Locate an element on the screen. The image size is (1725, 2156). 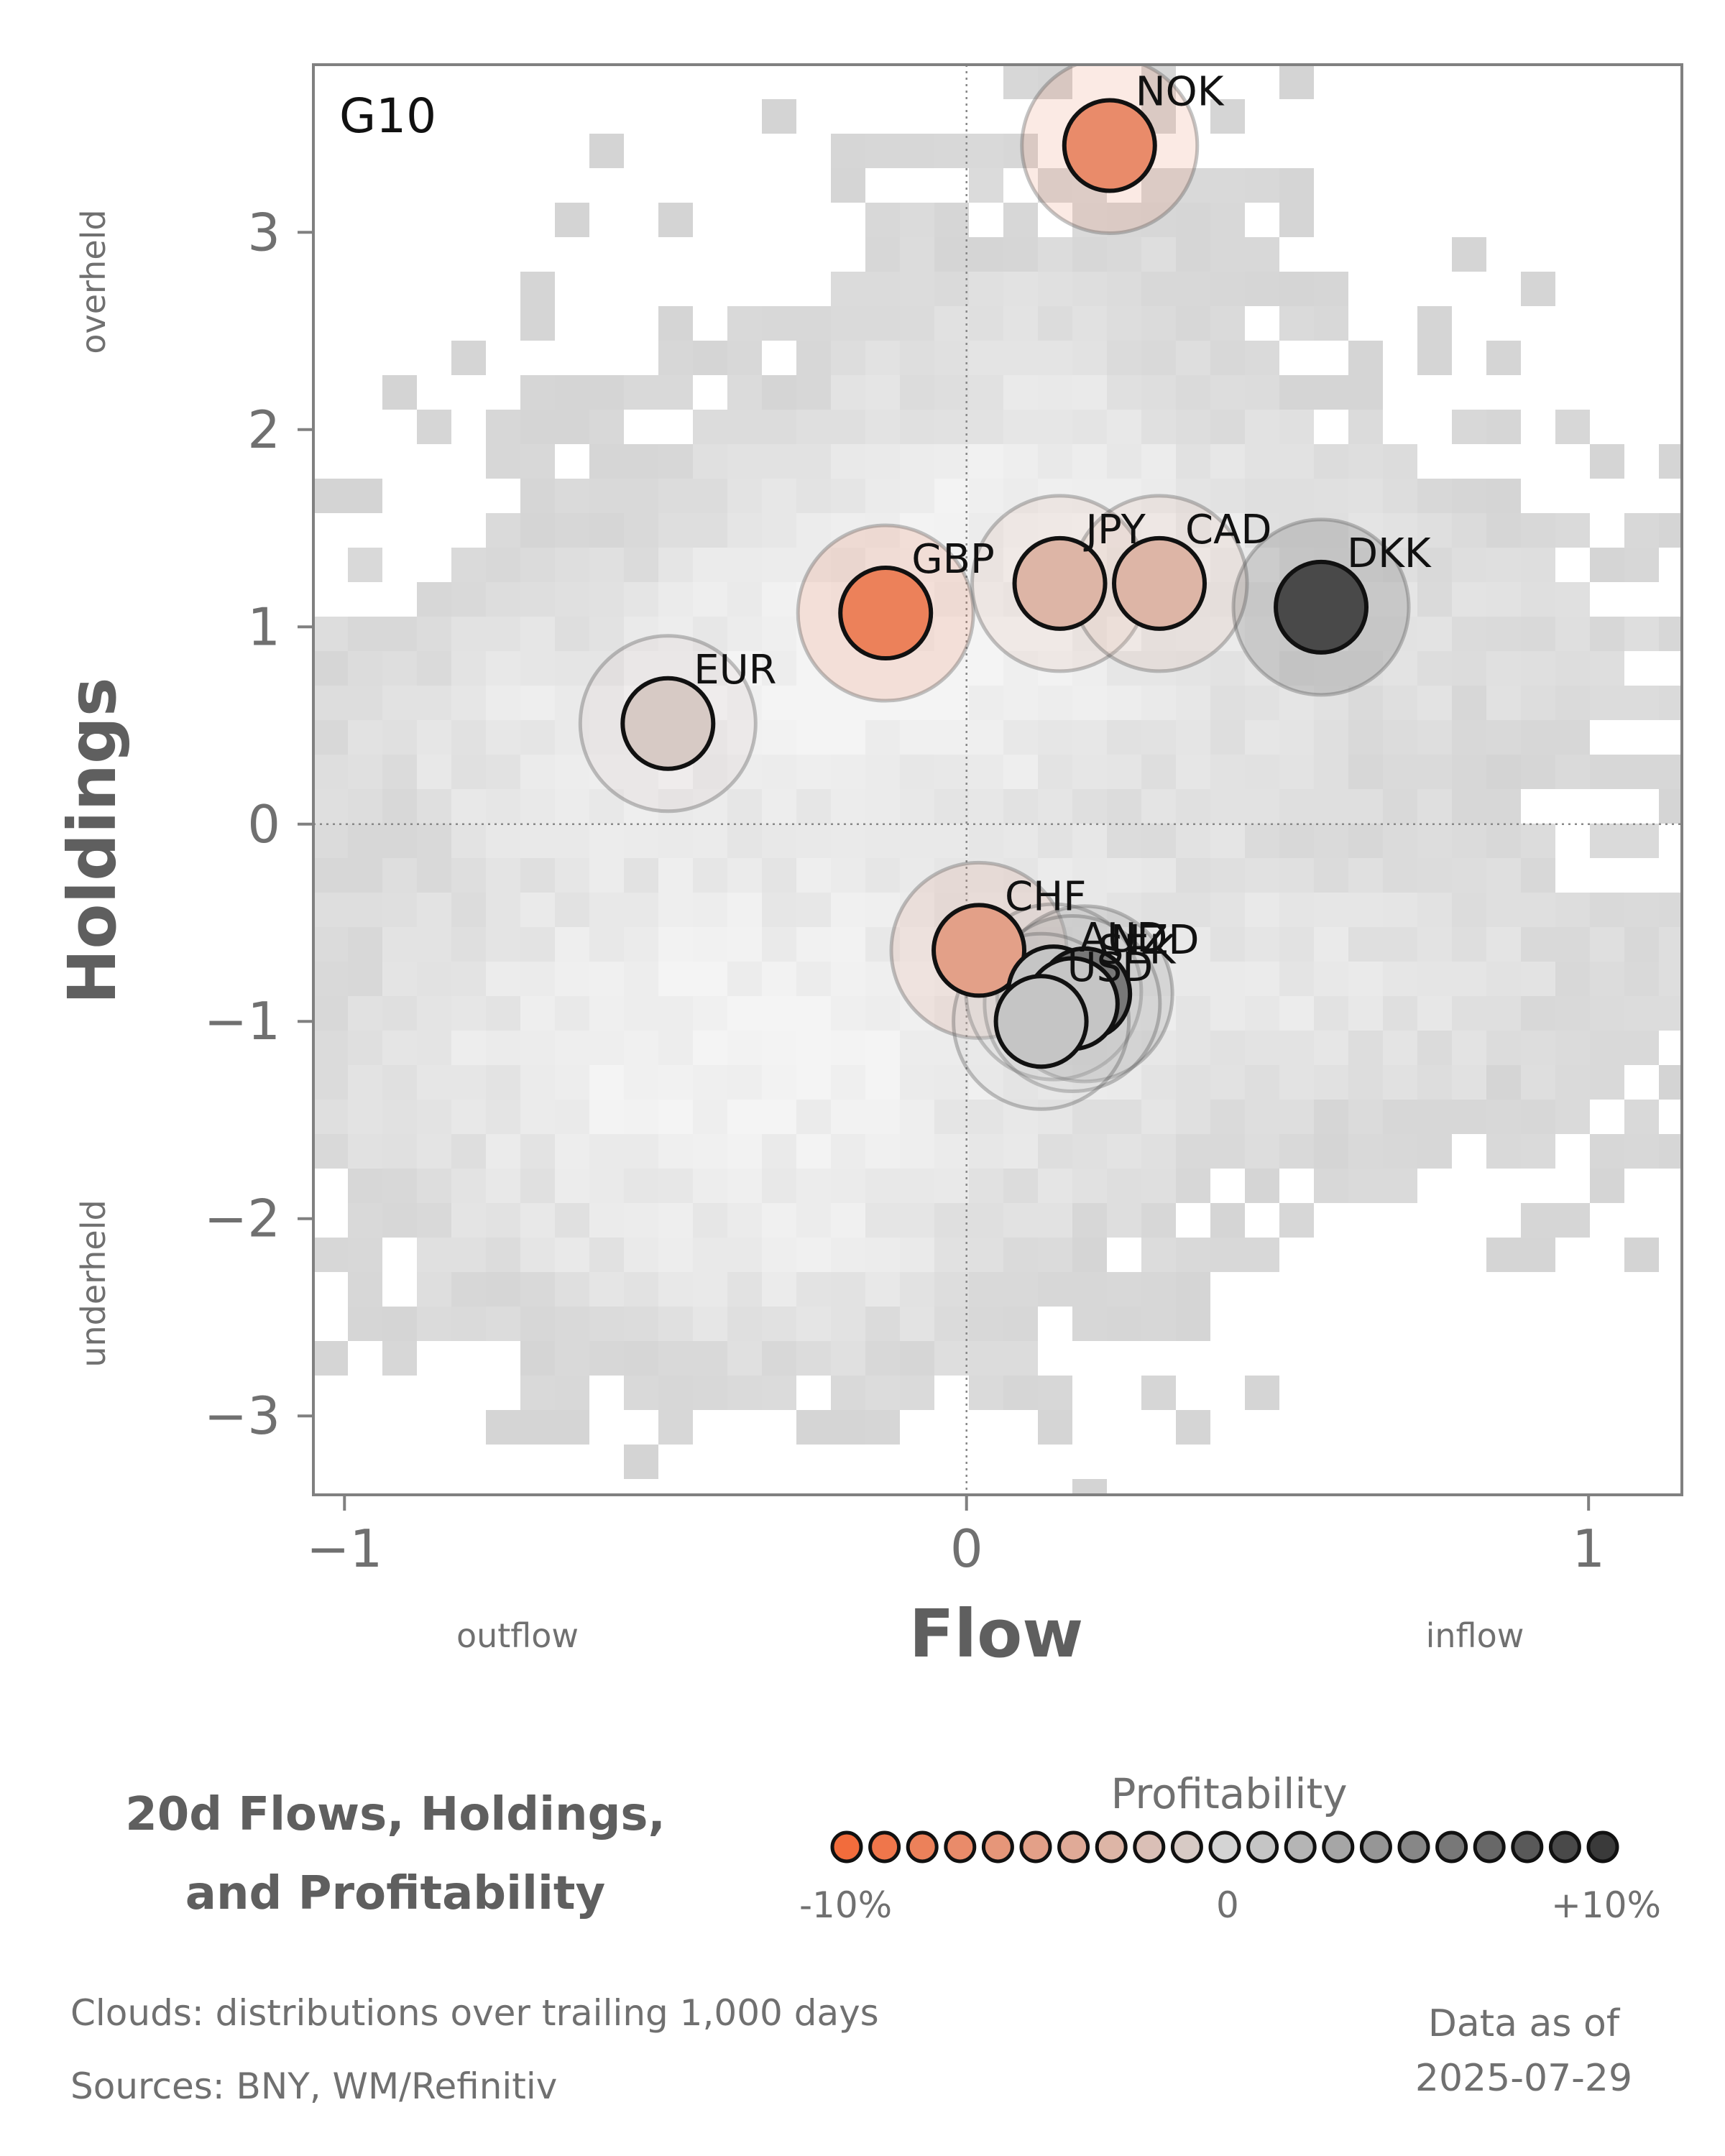
x-tick-label: −1 is located at coordinates (344, 1549).